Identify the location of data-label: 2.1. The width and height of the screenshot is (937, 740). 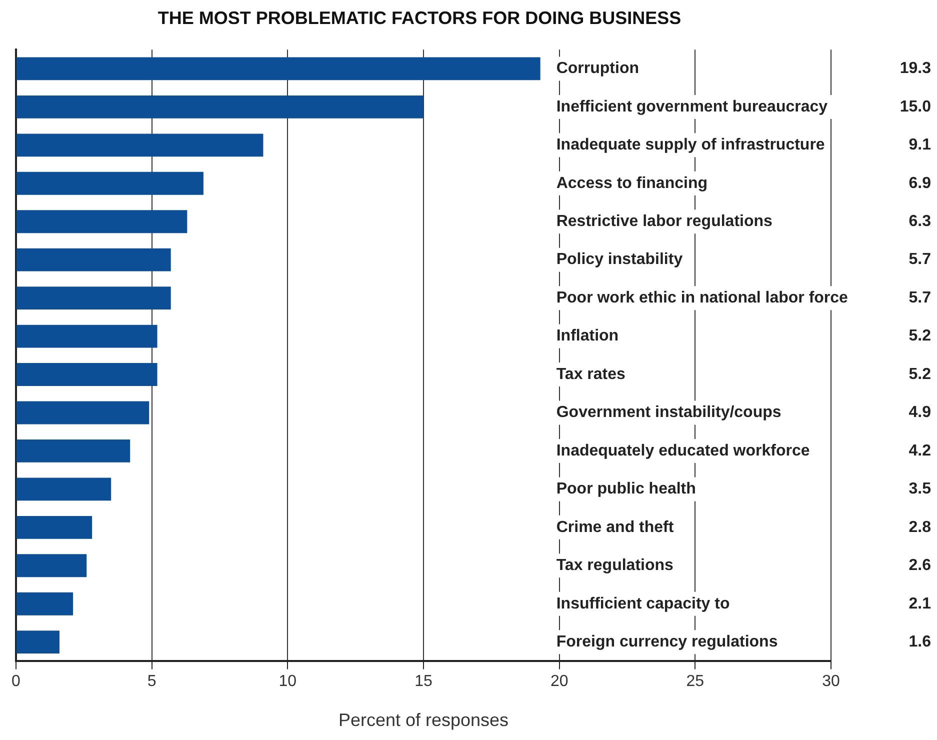
(920, 603).